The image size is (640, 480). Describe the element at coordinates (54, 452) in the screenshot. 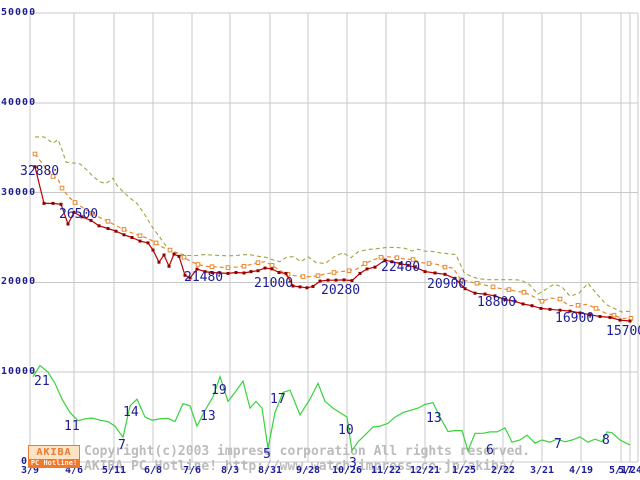

I see `akiba-logo-wordmark: AKIBA` at that location.